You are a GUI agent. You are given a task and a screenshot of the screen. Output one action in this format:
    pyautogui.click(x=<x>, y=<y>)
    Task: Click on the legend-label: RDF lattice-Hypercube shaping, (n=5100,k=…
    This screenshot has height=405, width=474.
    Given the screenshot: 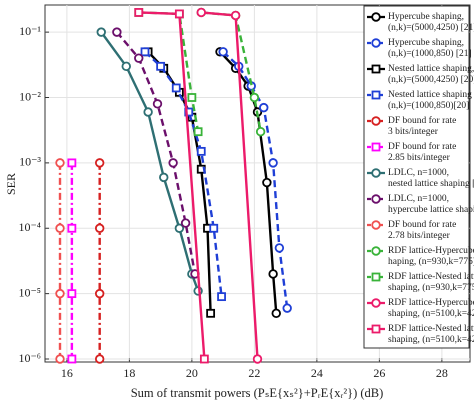 What is the action you would take?
    pyautogui.click(x=431, y=308)
    